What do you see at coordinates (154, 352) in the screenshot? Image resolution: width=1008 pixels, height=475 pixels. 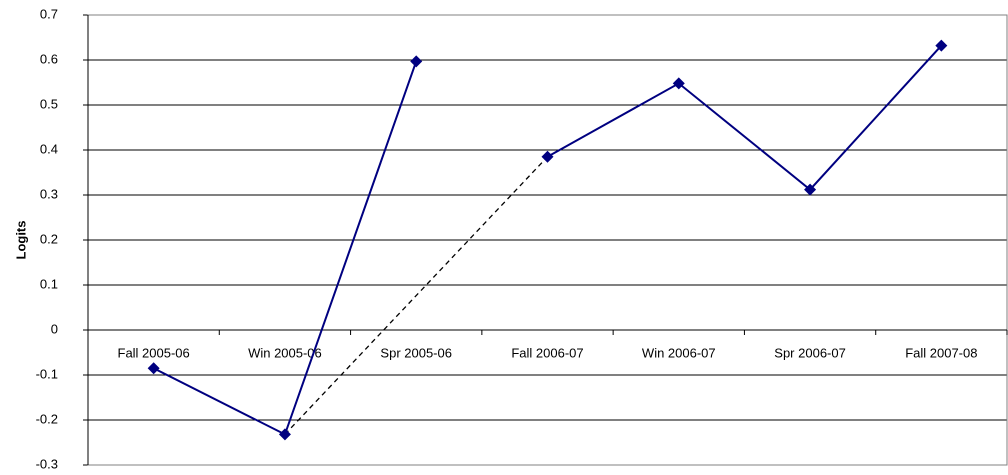 I see `x-tick-label: Fall 2005-06` at bounding box center [154, 352].